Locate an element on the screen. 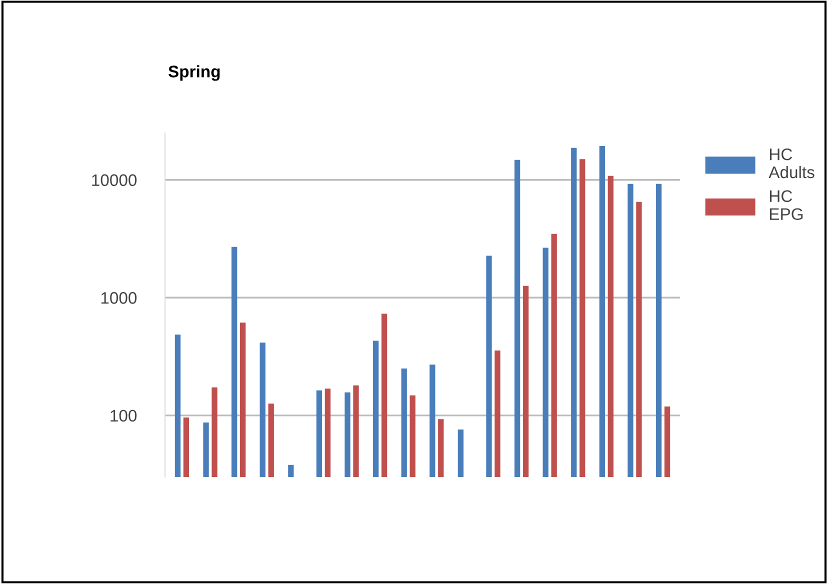  legend-label: HC EPG is located at coordinates (786, 205).